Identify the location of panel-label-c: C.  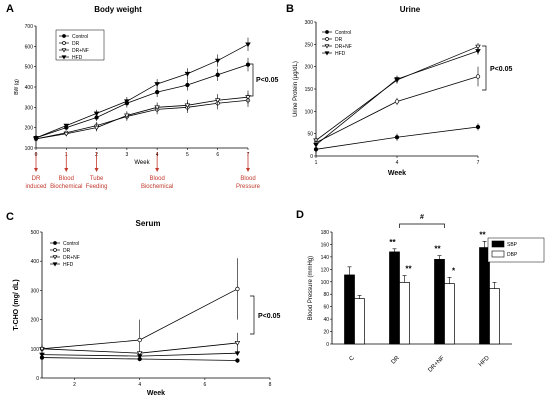
(10, 217).